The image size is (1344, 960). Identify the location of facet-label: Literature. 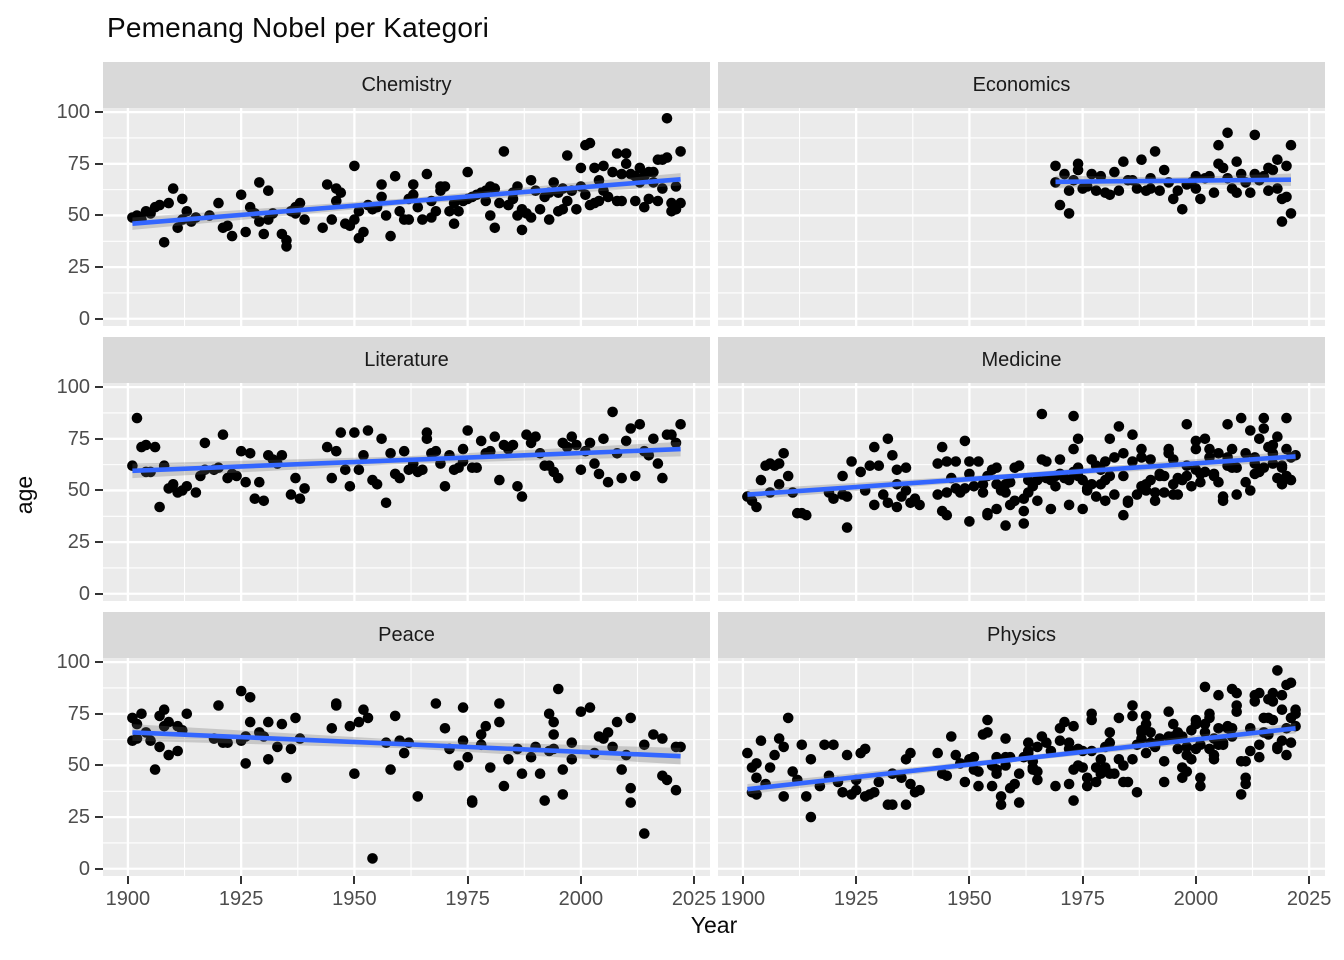
(406, 359).